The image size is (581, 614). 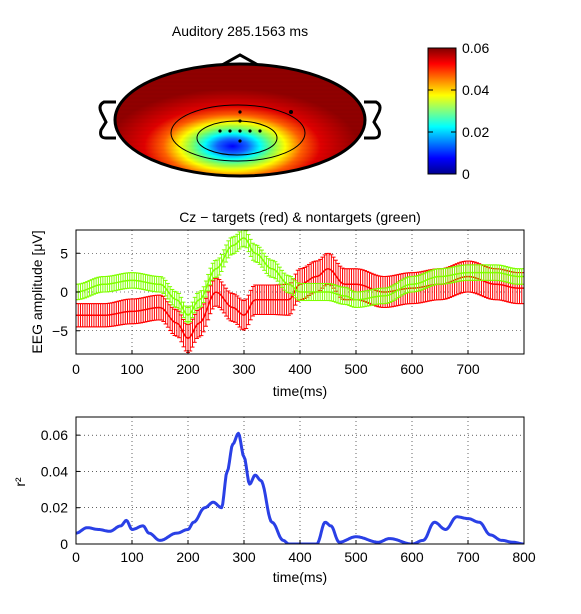 I want to click on colorbar-tick-label: 0.06, so click(x=475, y=48).